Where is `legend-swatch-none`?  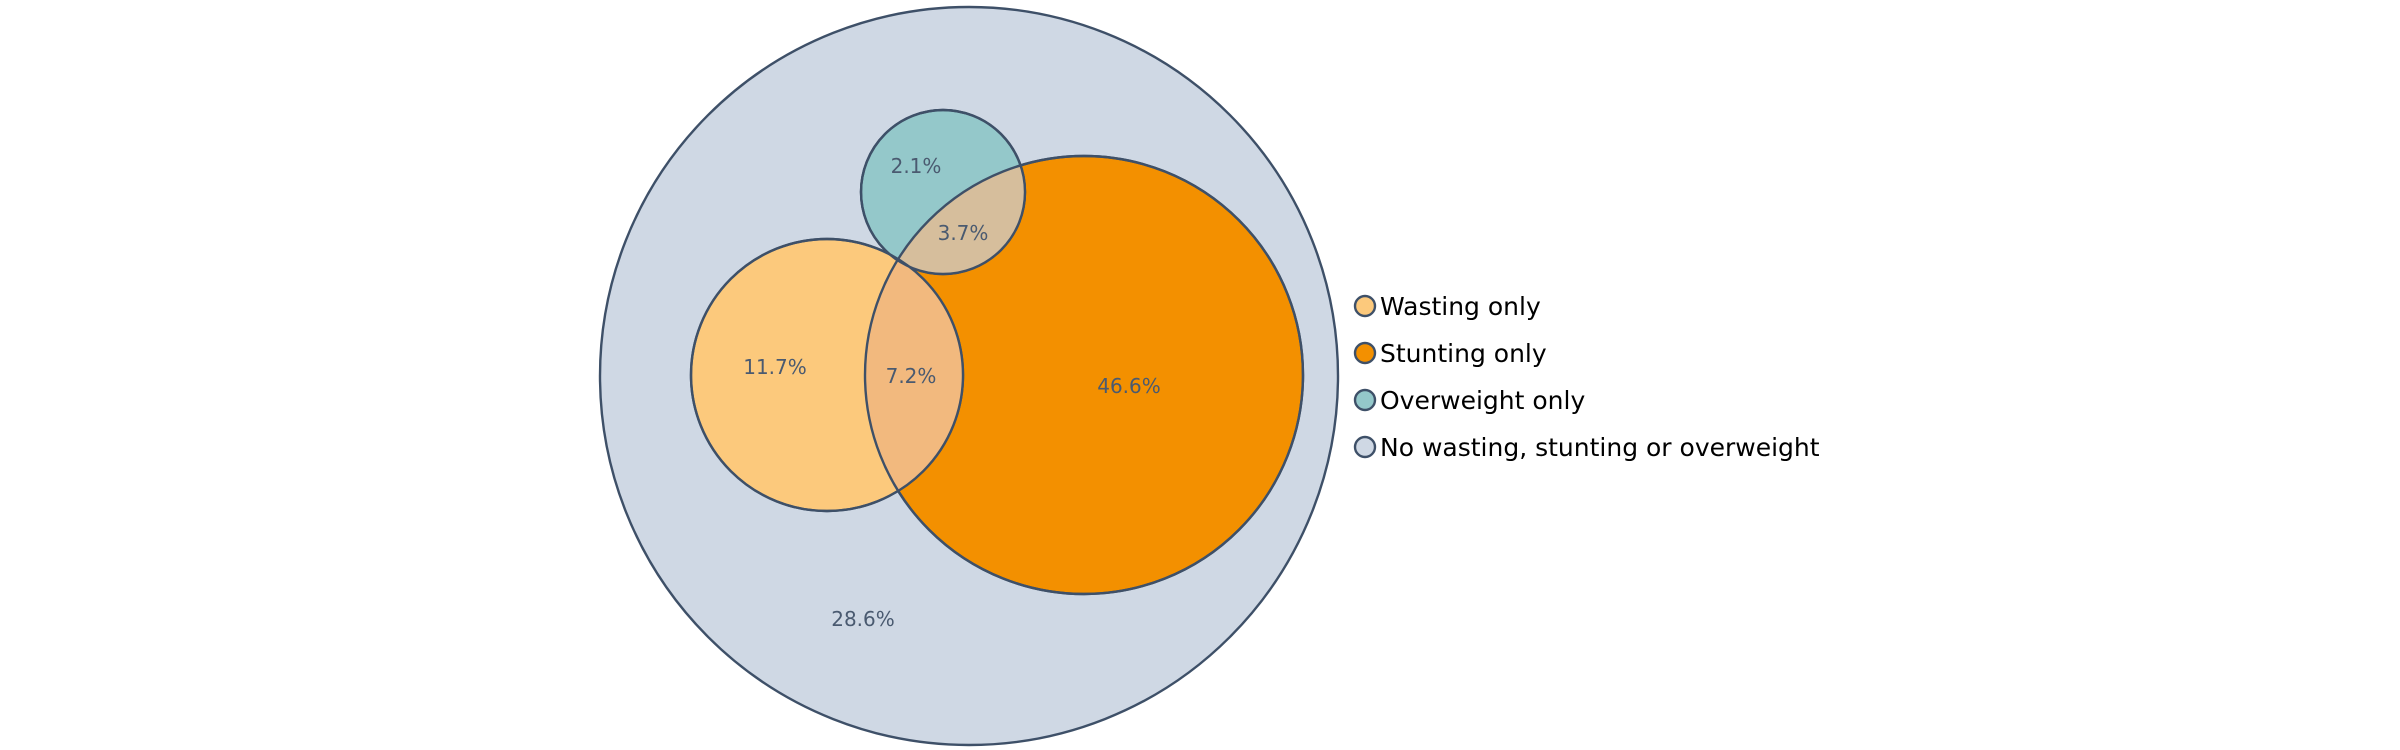 legend-swatch-none is located at coordinates (1365, 447).